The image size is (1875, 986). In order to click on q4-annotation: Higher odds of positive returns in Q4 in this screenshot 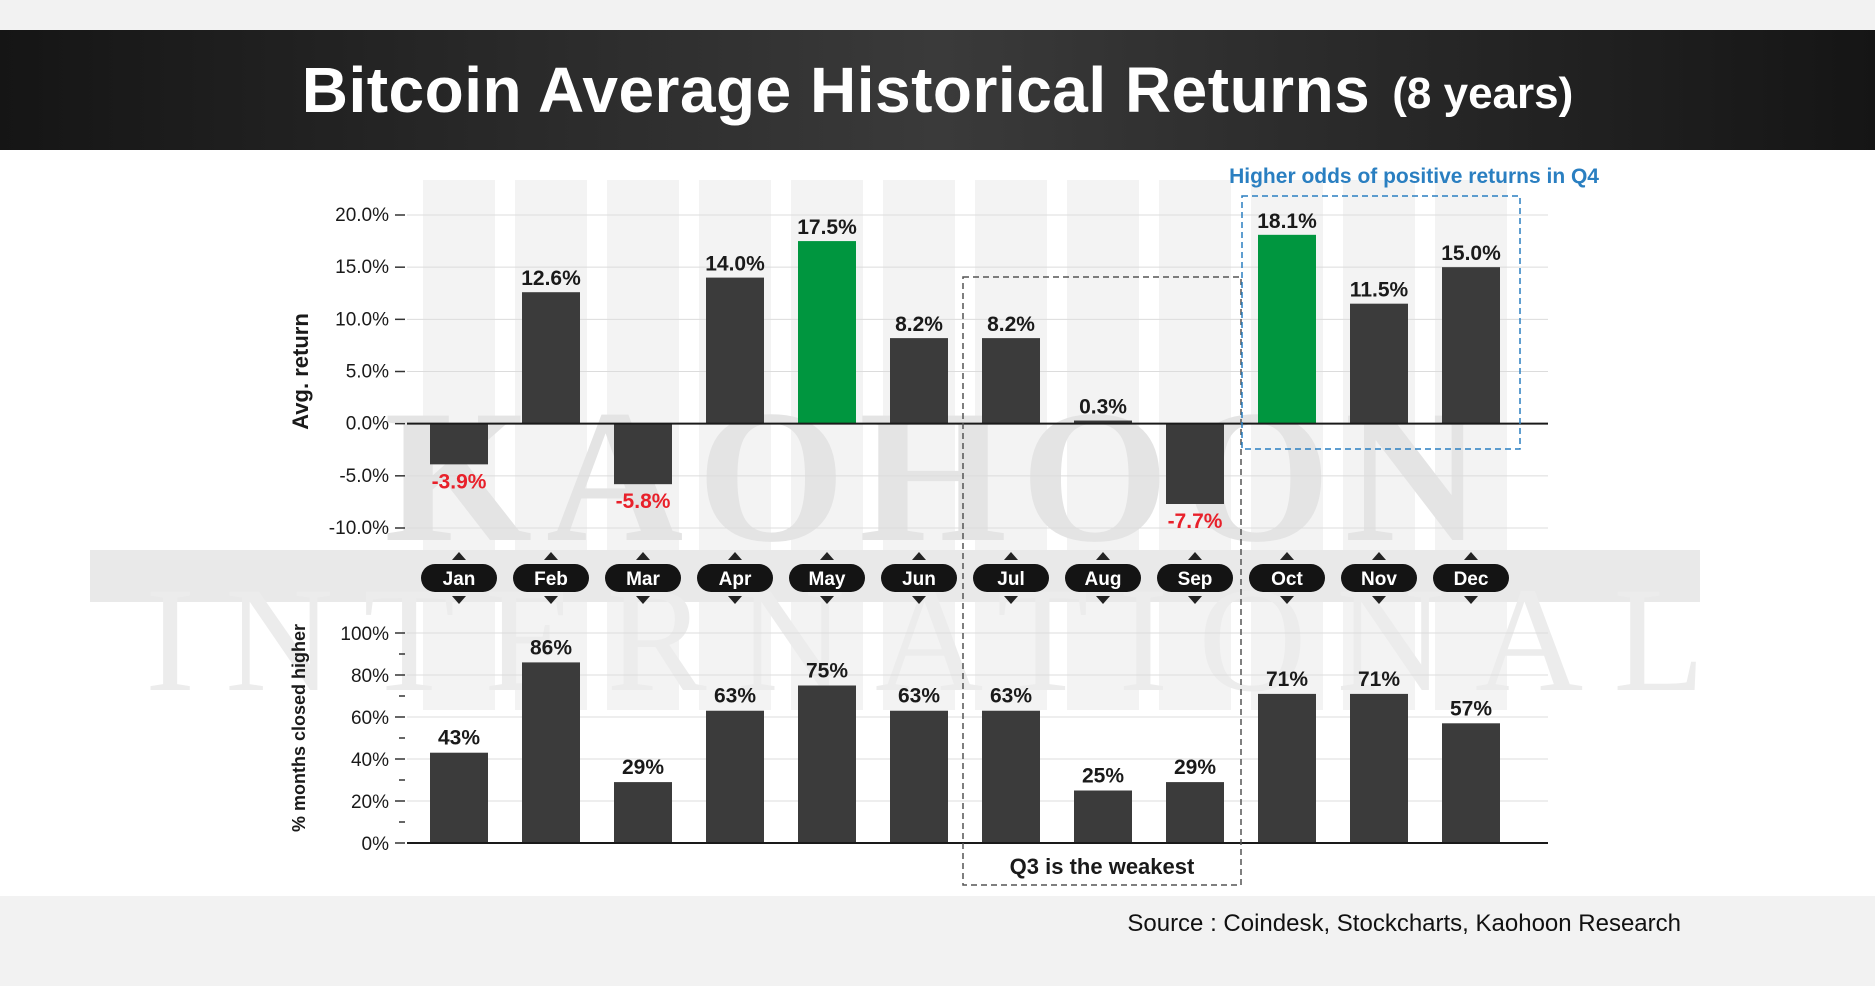, I will do `click(1414, 176)`.